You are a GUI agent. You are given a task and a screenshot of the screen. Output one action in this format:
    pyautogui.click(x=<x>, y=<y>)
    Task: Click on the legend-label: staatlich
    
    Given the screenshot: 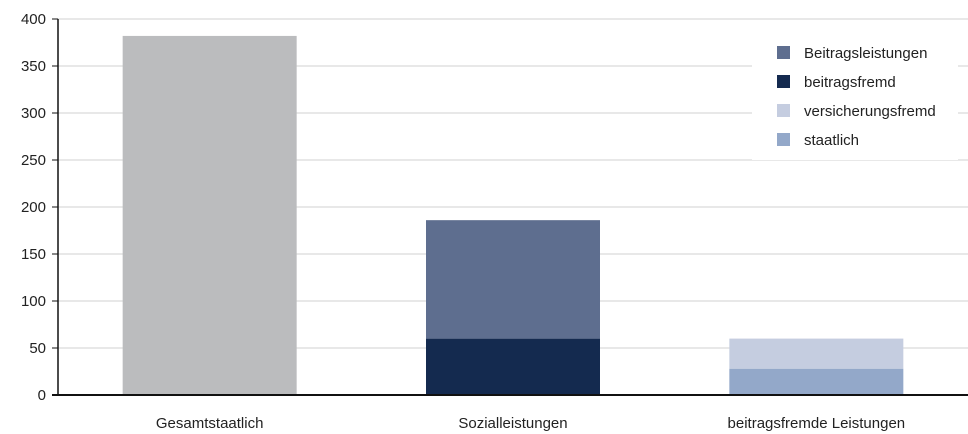 What is the action you would take?
    pyautogui.click(x=831, y=140)
    